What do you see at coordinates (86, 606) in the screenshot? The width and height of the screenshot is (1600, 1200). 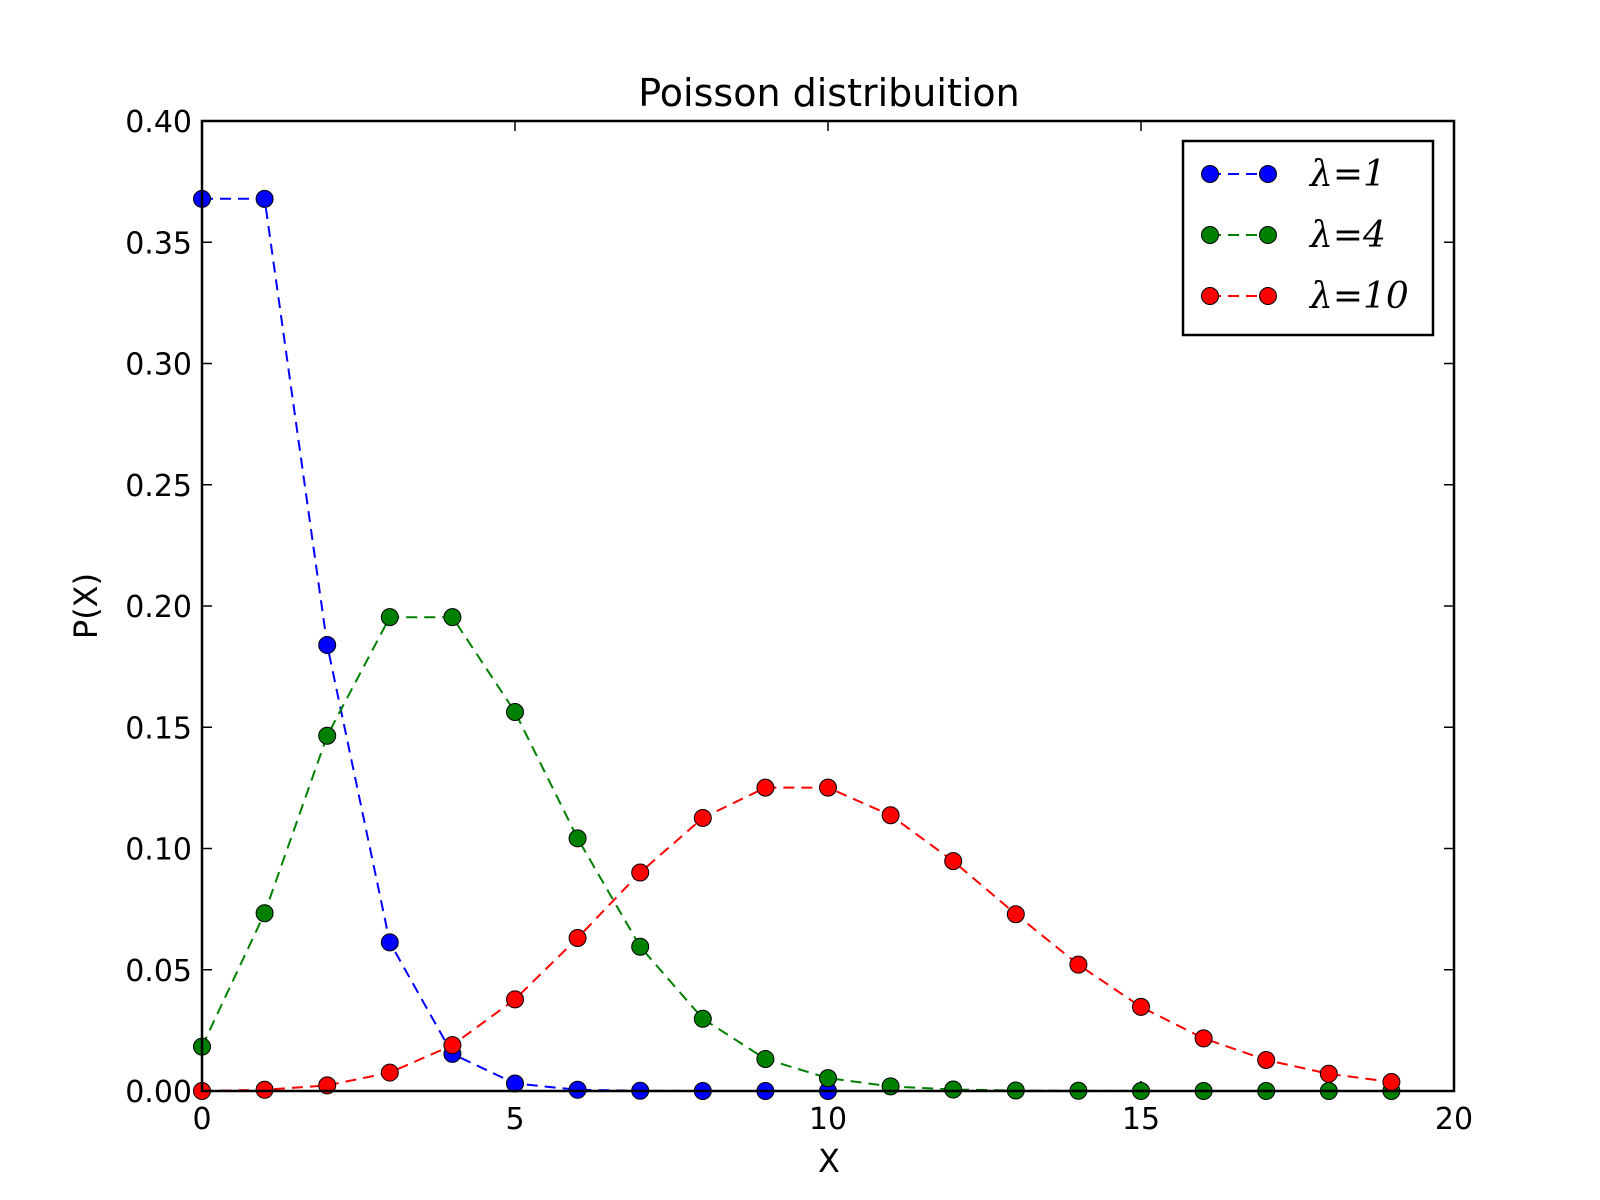 I see `y-axis-label: P(X)` at bounding box center [86, 606].